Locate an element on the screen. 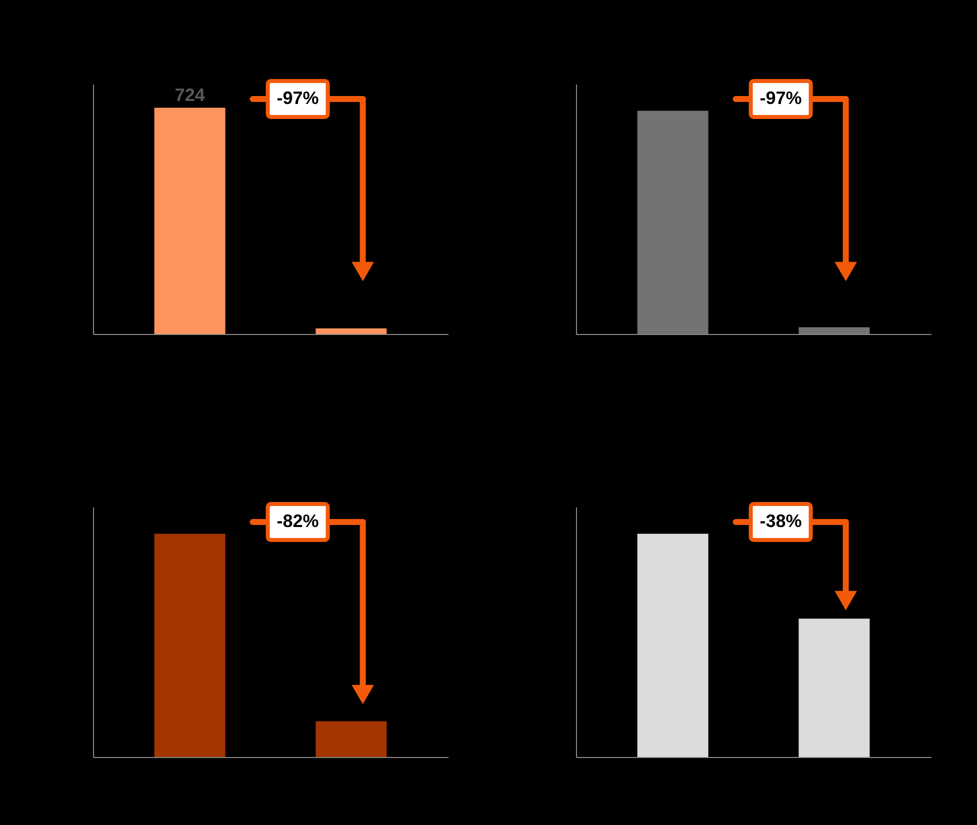 This screenshot has width=977, height=825. data-label: 724 is located at coordinates (189, 94).